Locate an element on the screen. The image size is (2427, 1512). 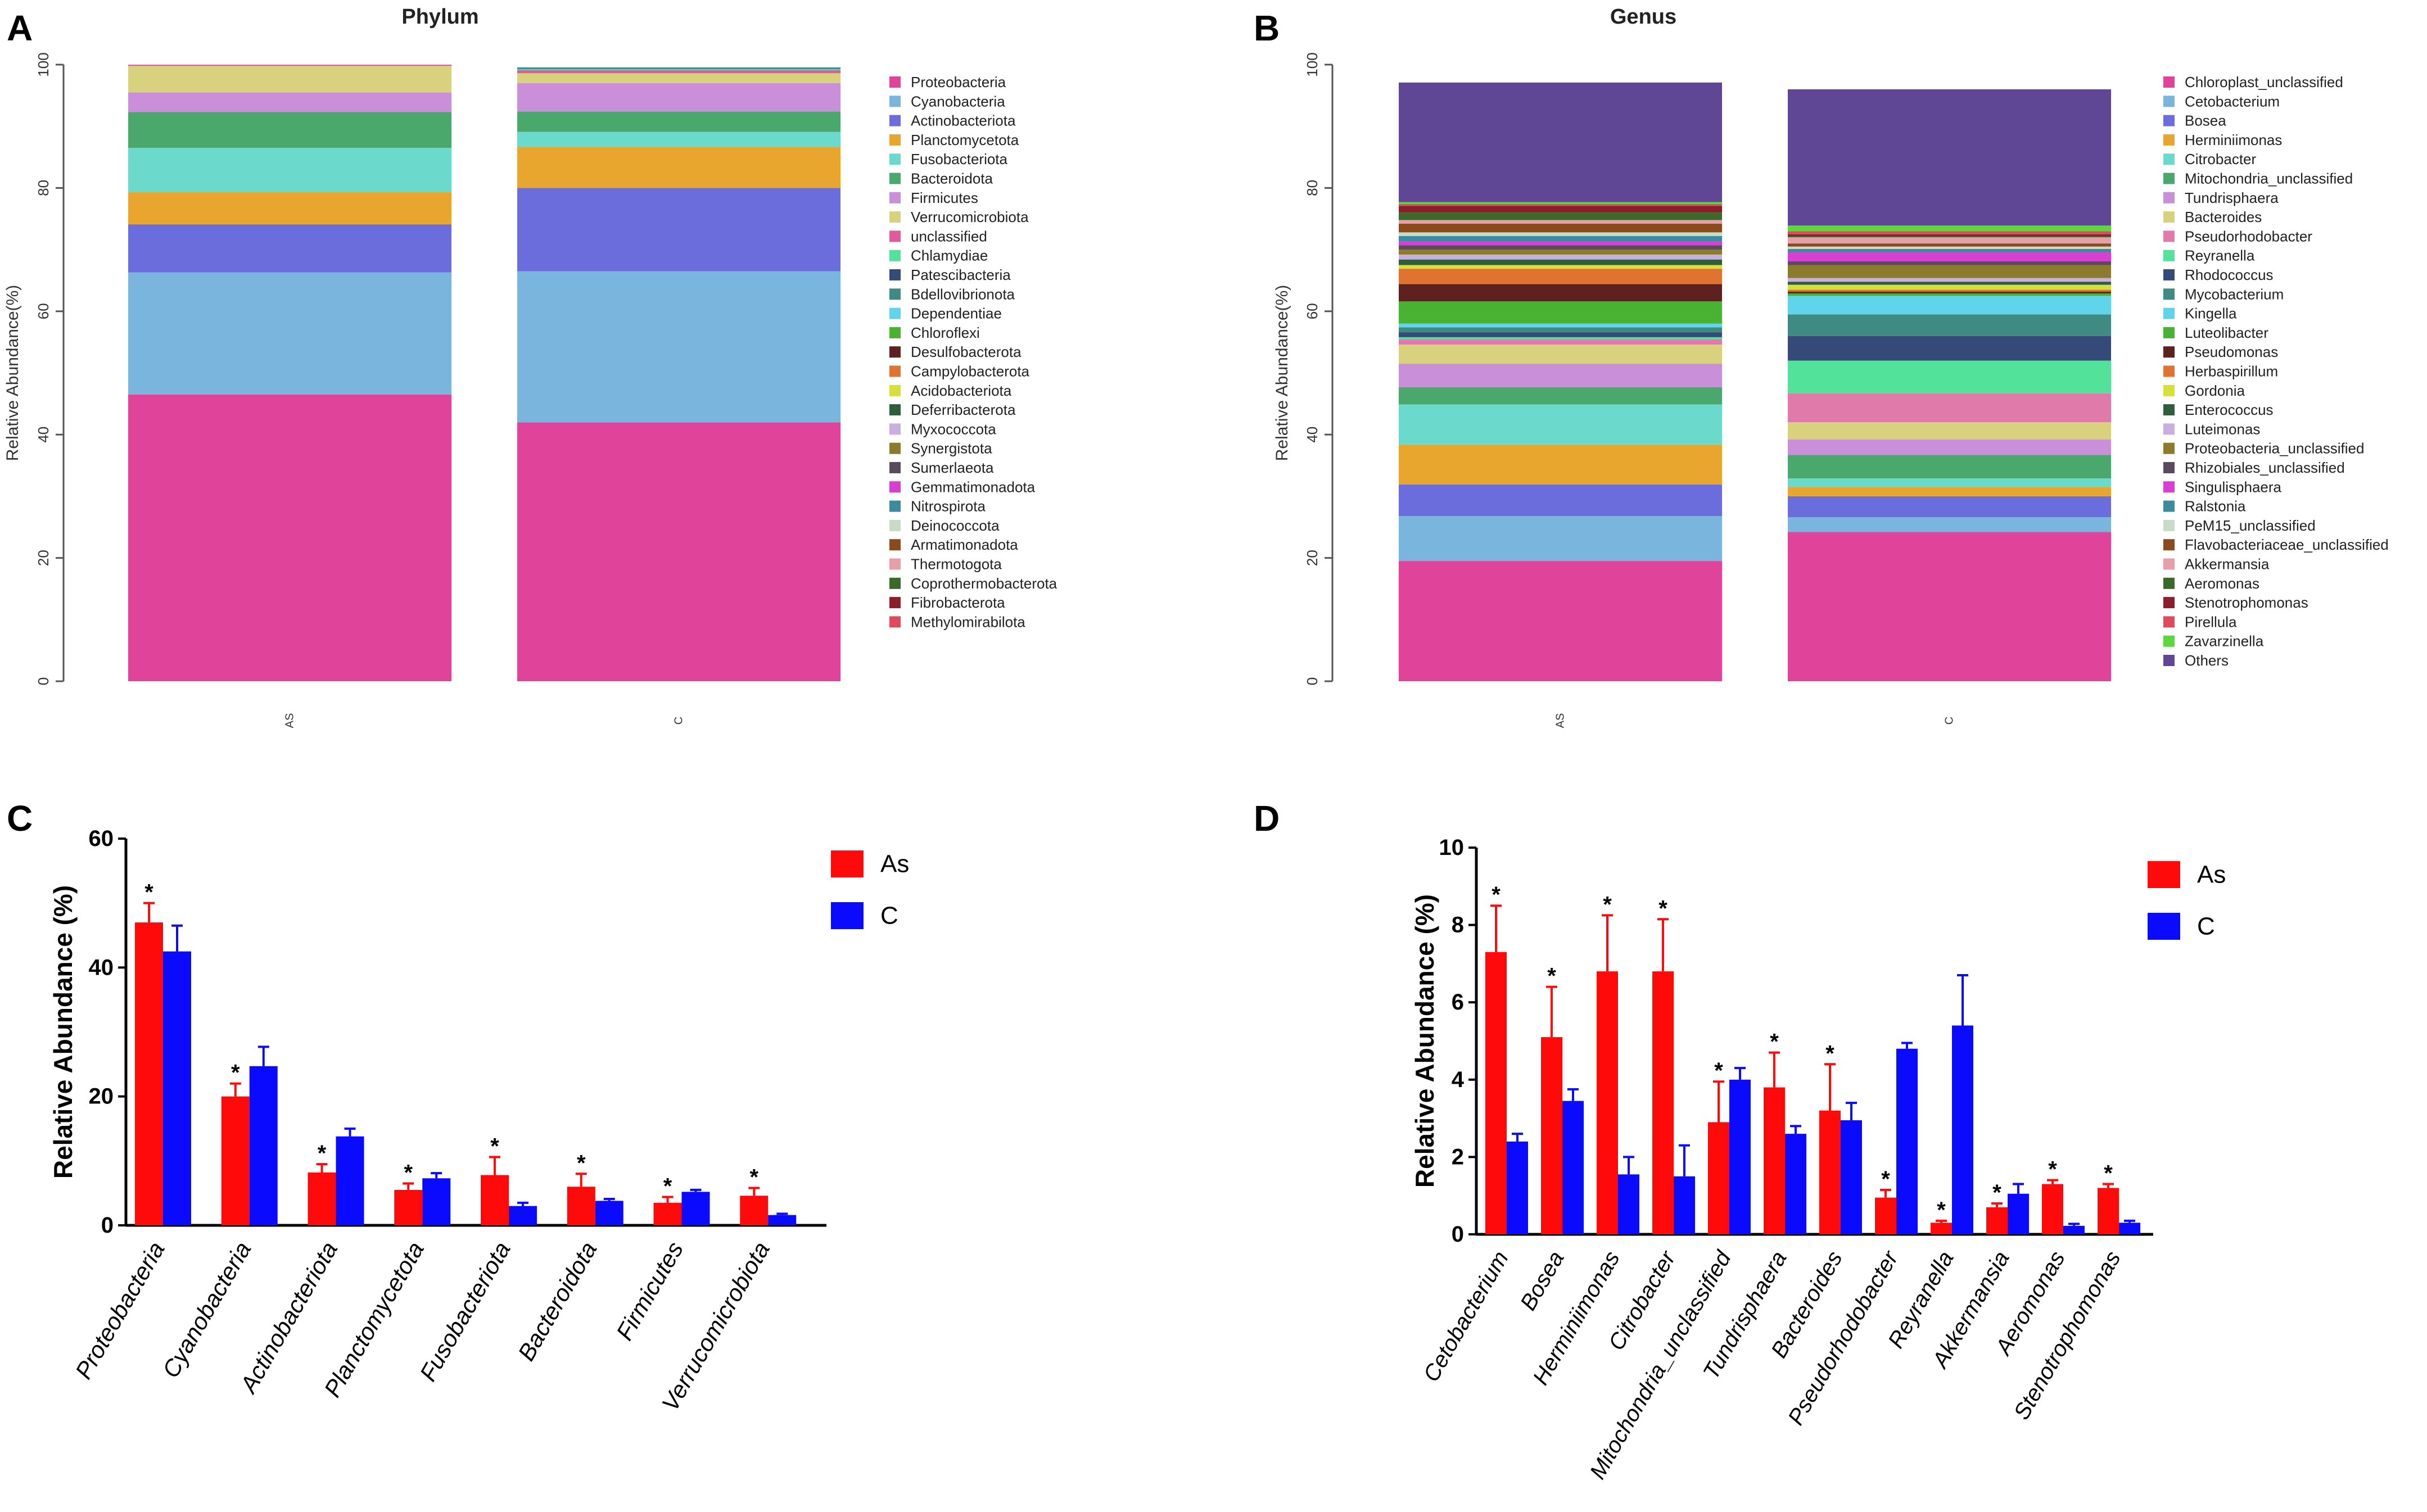
legend-label: Desulfobacterota is located at coordinates (967, 351).